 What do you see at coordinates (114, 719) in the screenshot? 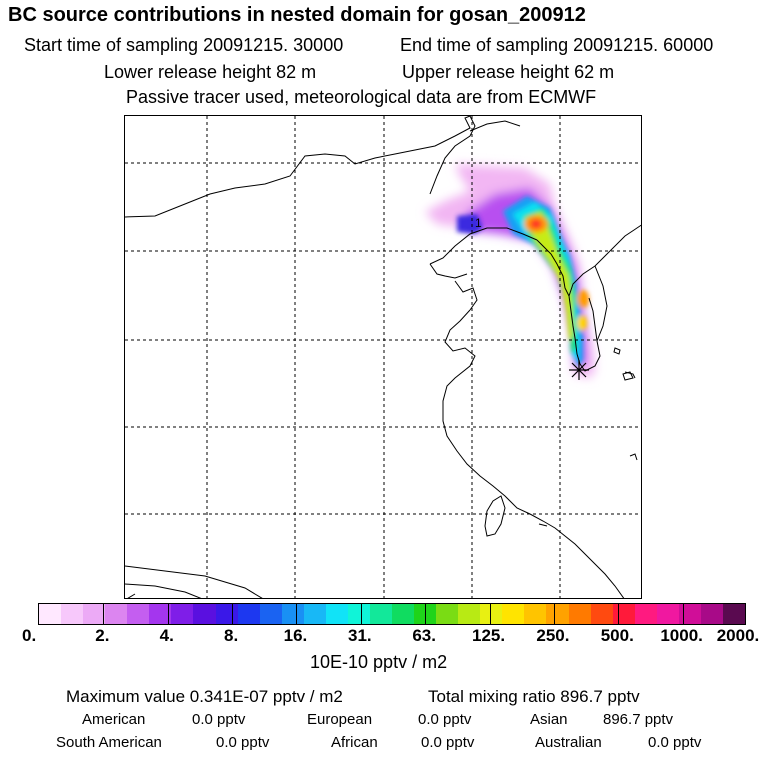
I see `region-name: American` at bounding box center [114, 719].